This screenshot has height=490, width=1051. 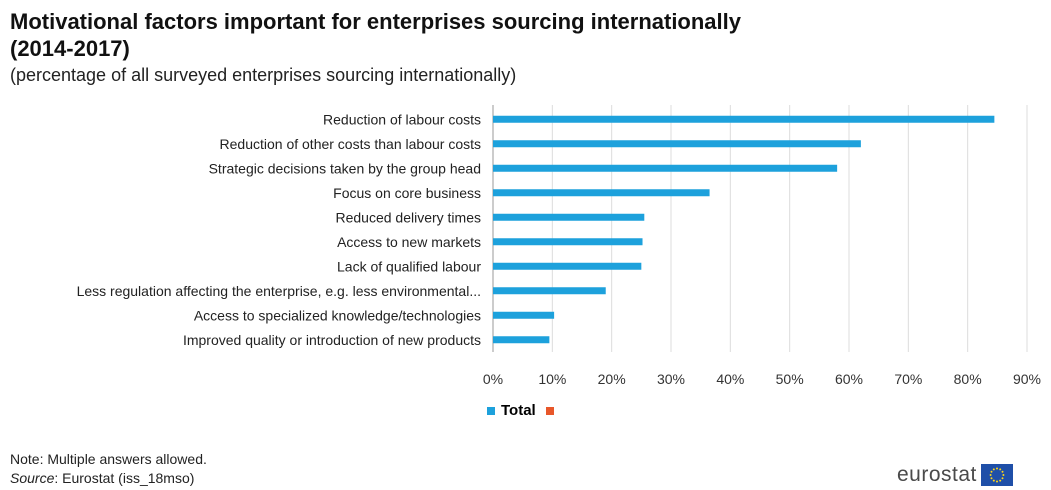 I want to click on x-tick-label: 50%, so click(x=790, y=379).